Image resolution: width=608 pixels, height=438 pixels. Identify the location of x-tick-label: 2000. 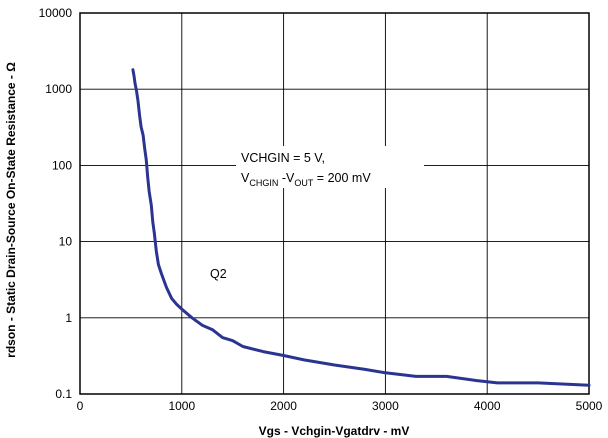
(283, 406).